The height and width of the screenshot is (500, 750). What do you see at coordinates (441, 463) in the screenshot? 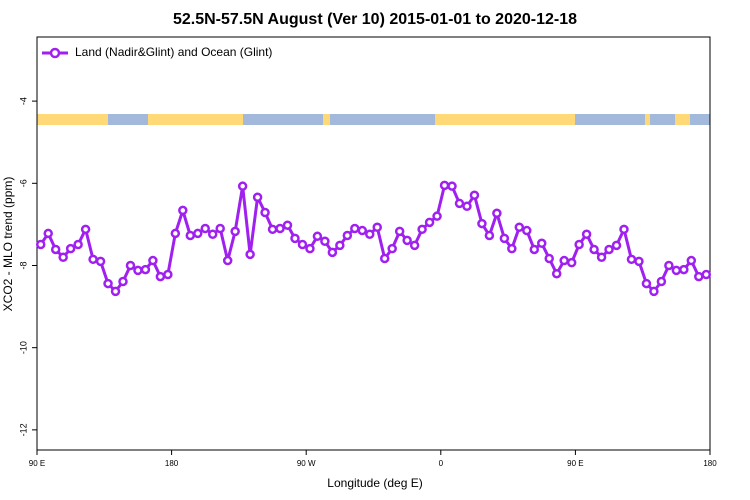
I see `x-tick-label: 0` at bounding box center [441, 463].